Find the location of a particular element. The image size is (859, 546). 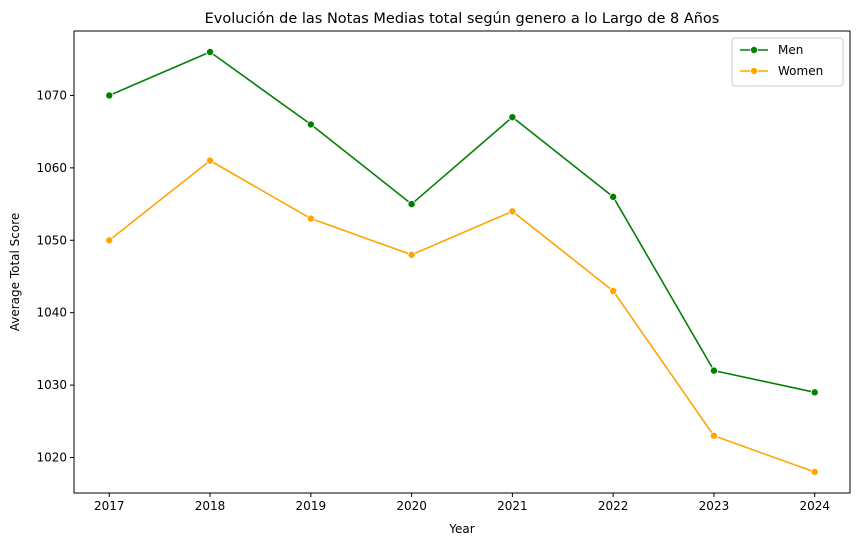

x-tick-label: 2021 is located at coordinates (512, 506).